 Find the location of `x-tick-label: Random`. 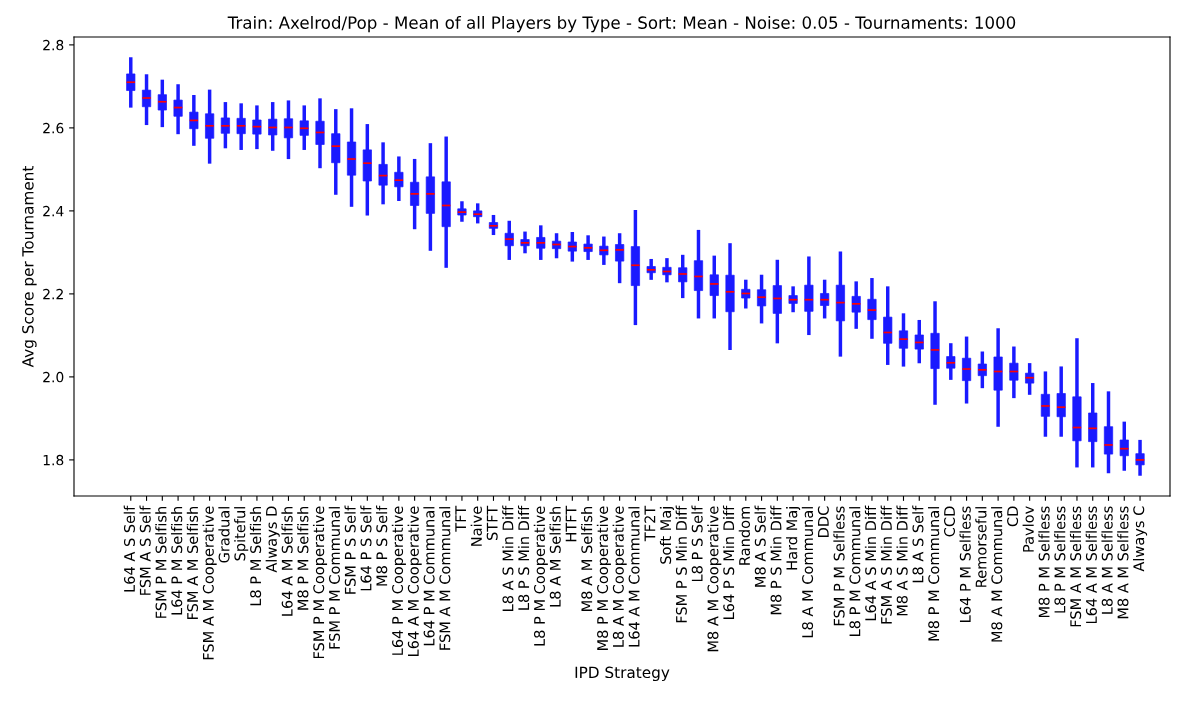

x-tick-label: Random is located at coordinates (744, 535).